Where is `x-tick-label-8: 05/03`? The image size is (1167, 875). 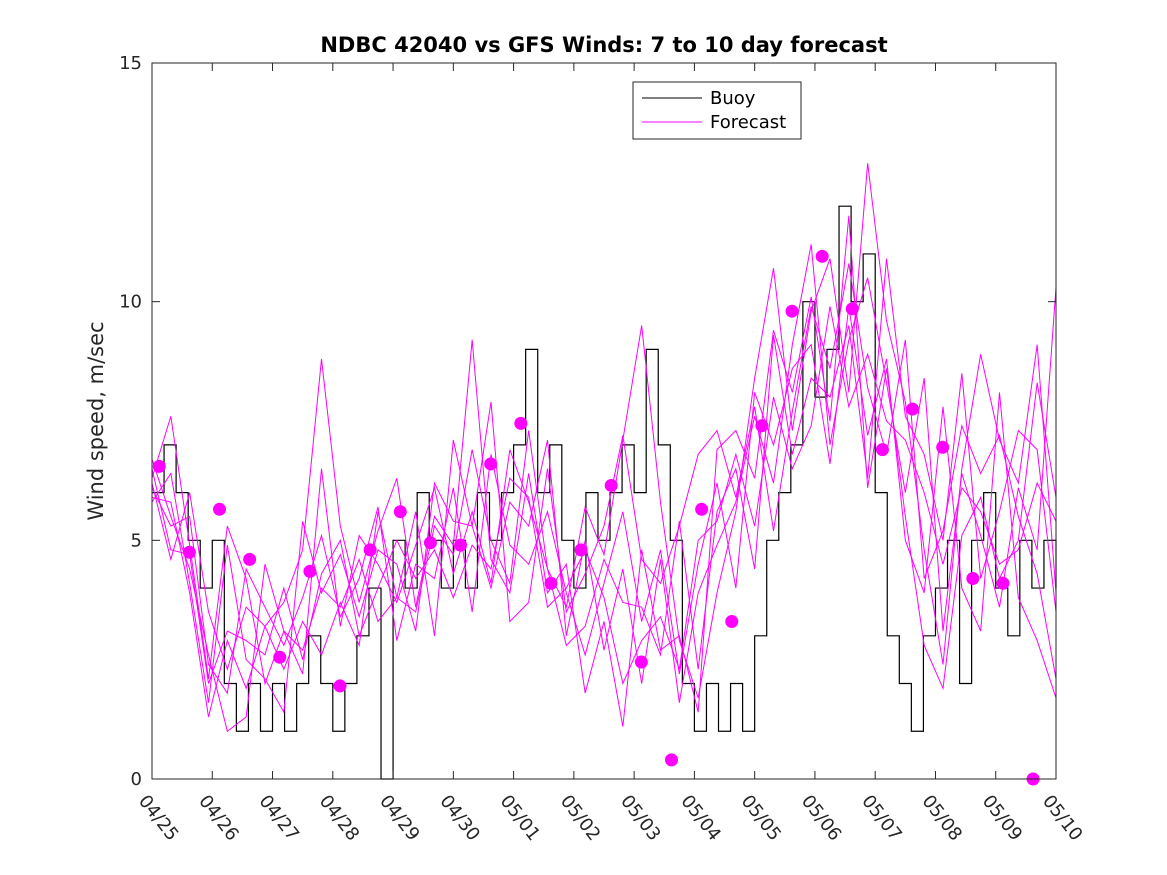
x-tick-label-8: 05/03 is located at coordinates (640, 818).